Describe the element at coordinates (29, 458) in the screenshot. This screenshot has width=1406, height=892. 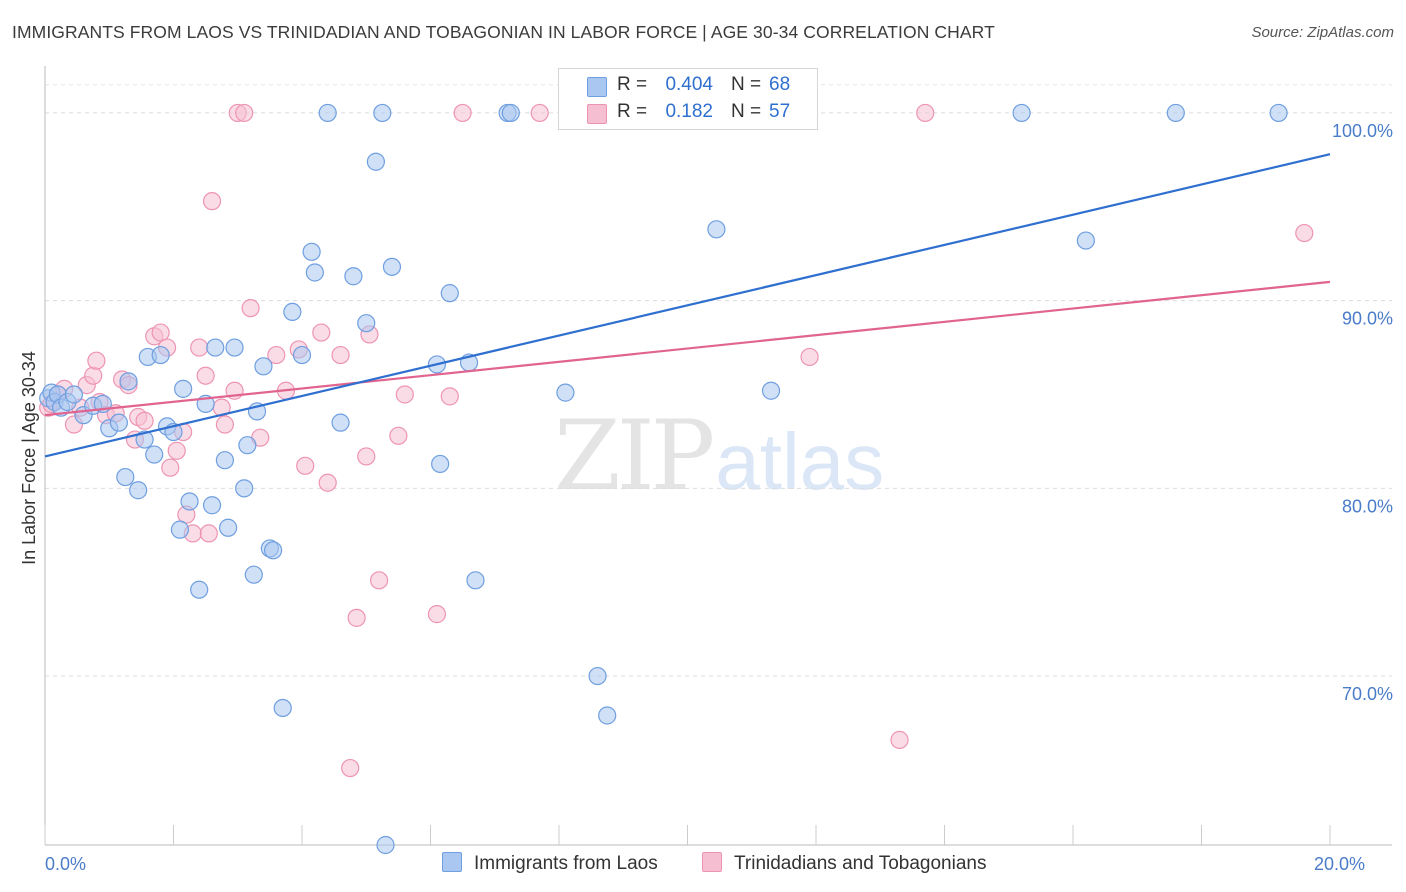
I see `y-axis-label: In Labor Force | Age 30-34` at that location.